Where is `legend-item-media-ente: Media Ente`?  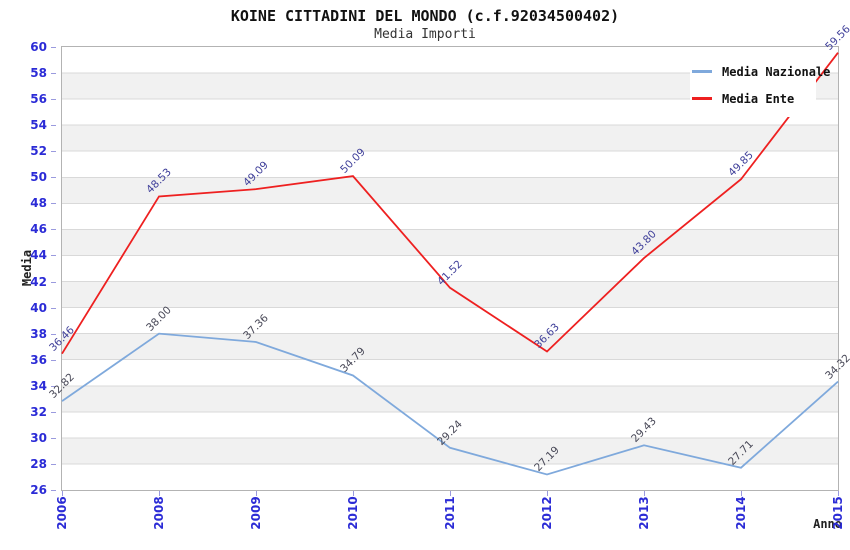
legend-item-media-ente: Media Ente is located at coordinates (754, 98).